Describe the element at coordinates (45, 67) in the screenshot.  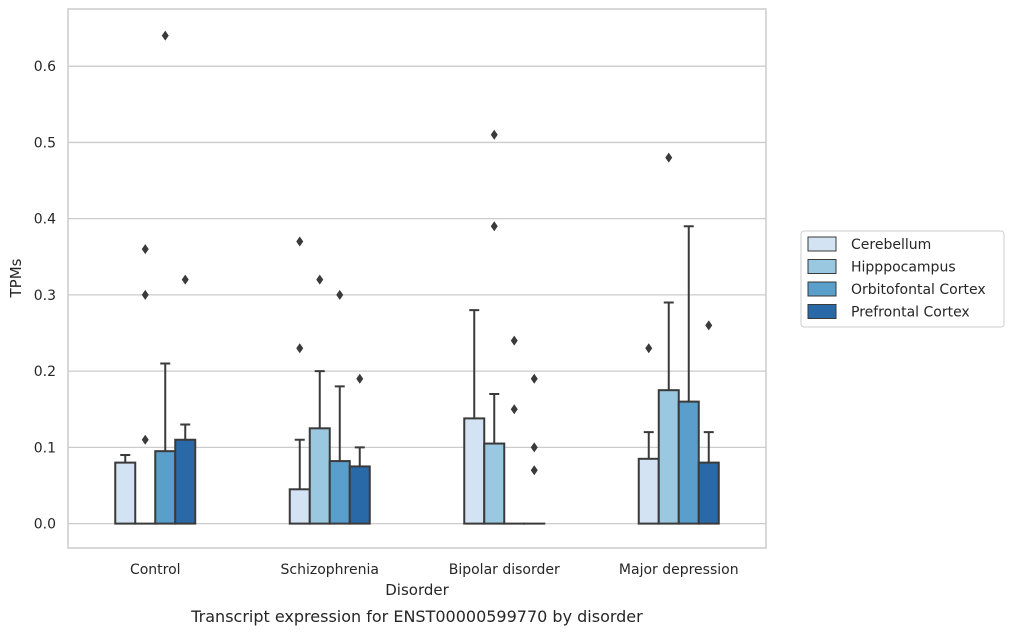
I see `y-tick-label: 0.6` at that location.